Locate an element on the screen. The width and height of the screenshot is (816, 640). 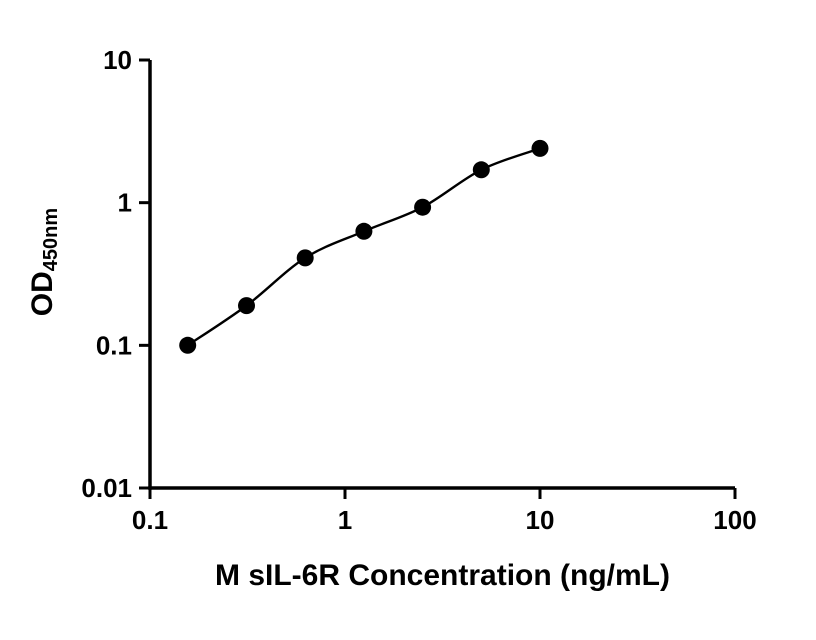
y-tick-label: 10 is located at coordinates (117, 60).